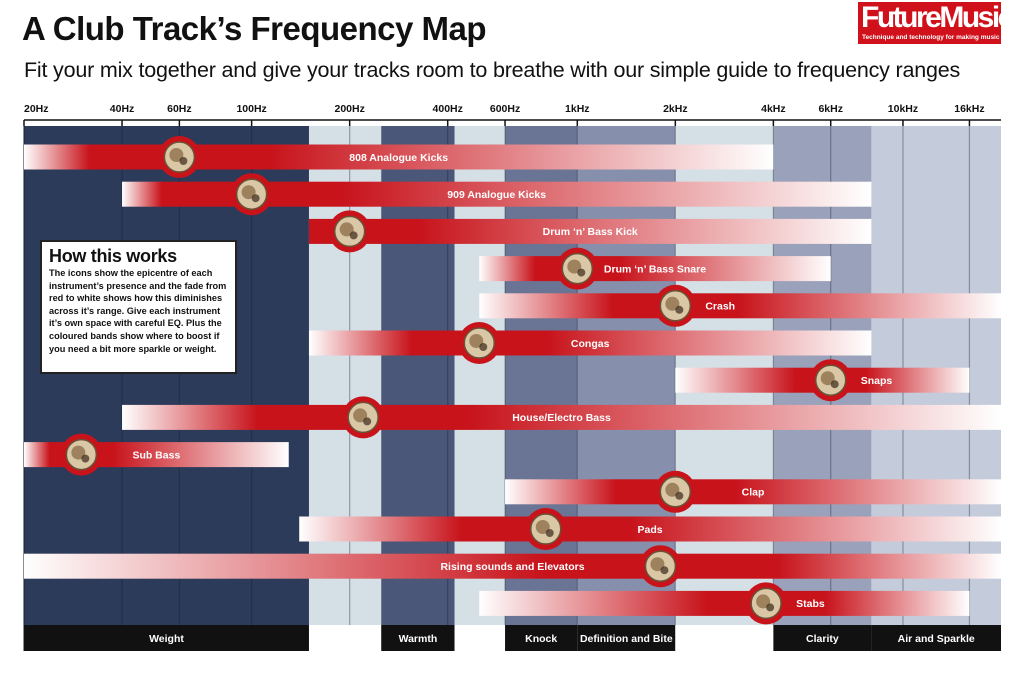 The height and width of the screenshot is (673, 1024). What do you see at coordinates (937, 17) in the screenshot?
I see `logo-wordmark: FutureMusic` at bounding box center [937, 17].